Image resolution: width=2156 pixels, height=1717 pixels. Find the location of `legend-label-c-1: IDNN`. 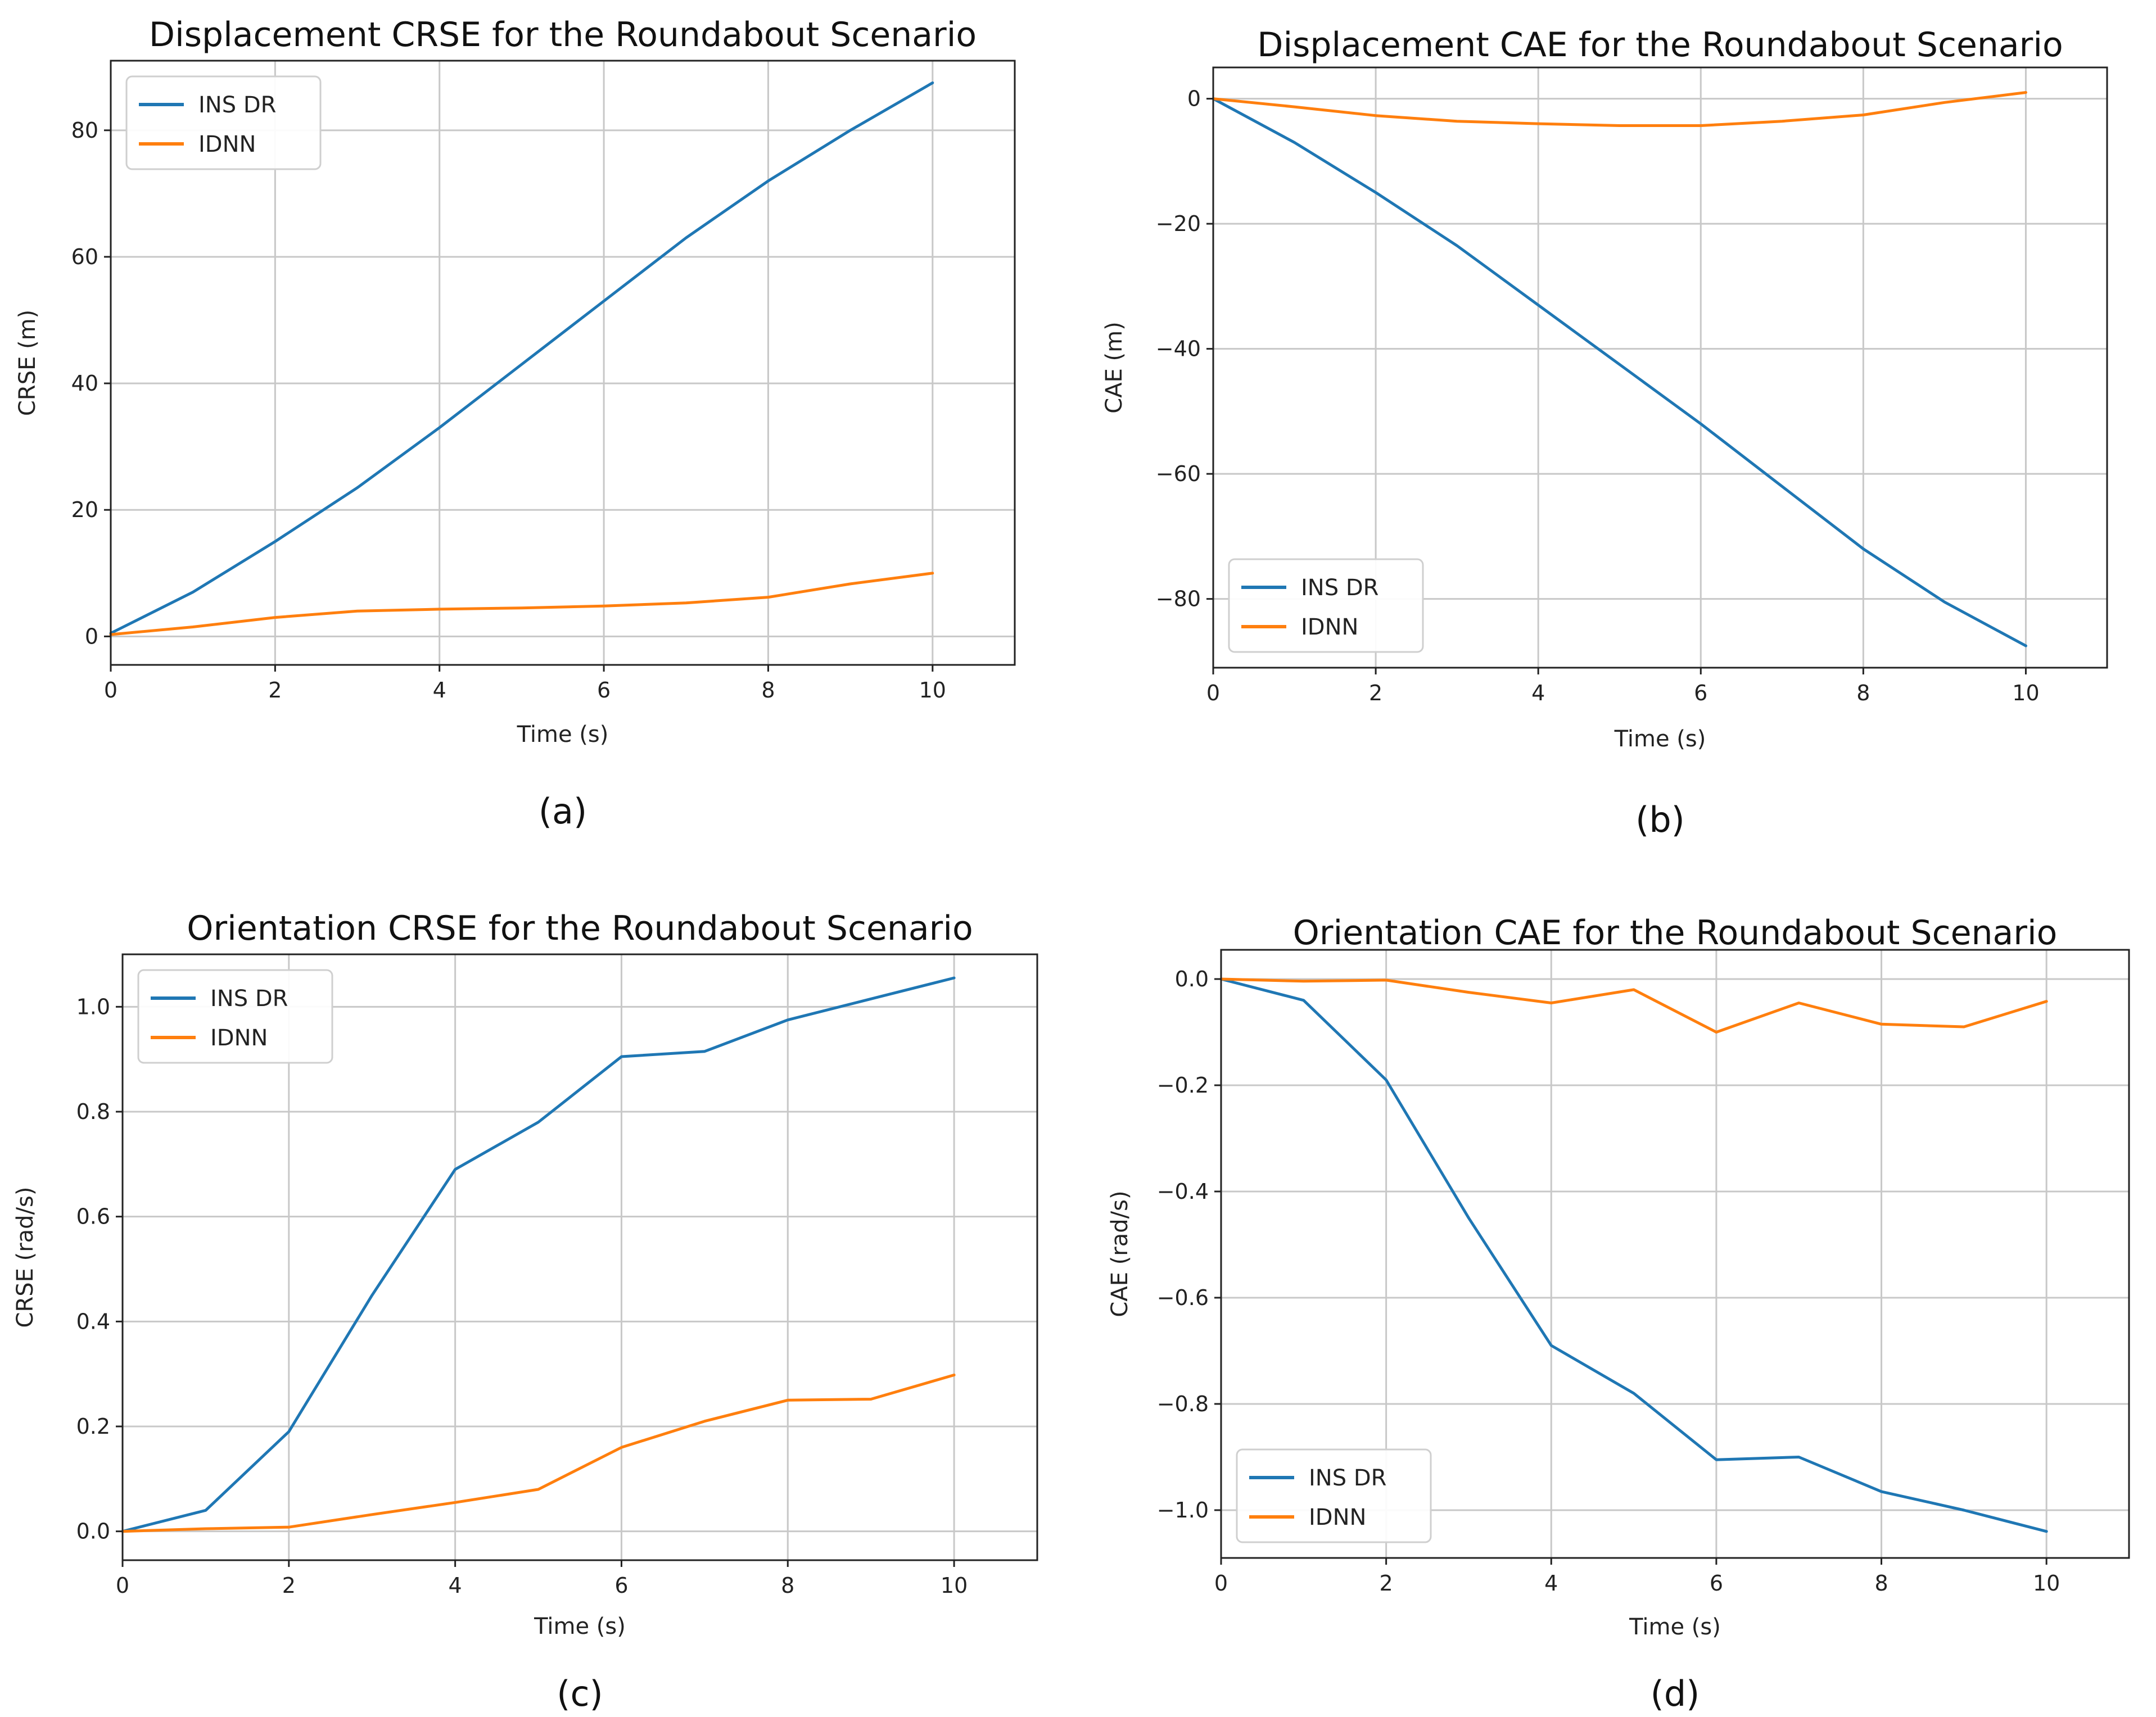

legend-label-c-1: IDNN is located at coordinates (239, 1038).